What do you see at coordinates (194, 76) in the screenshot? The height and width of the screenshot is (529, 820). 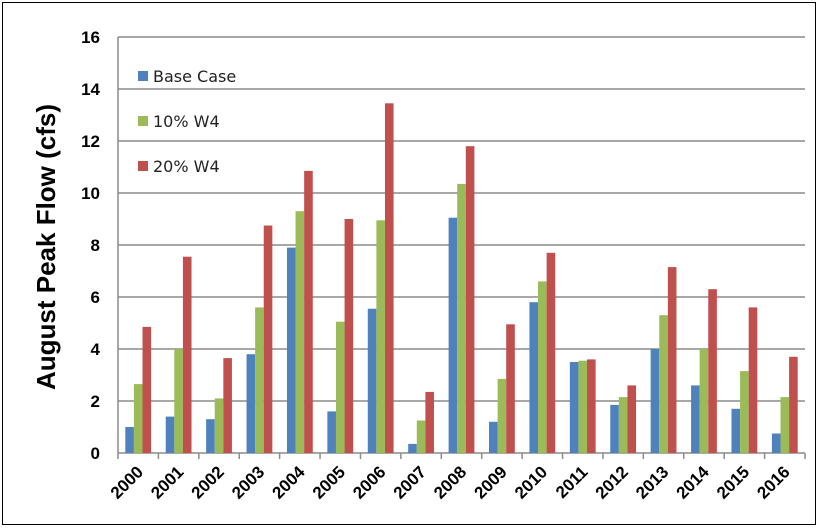 I see `legend-label: Base Case` at bounding box center [194, 76].